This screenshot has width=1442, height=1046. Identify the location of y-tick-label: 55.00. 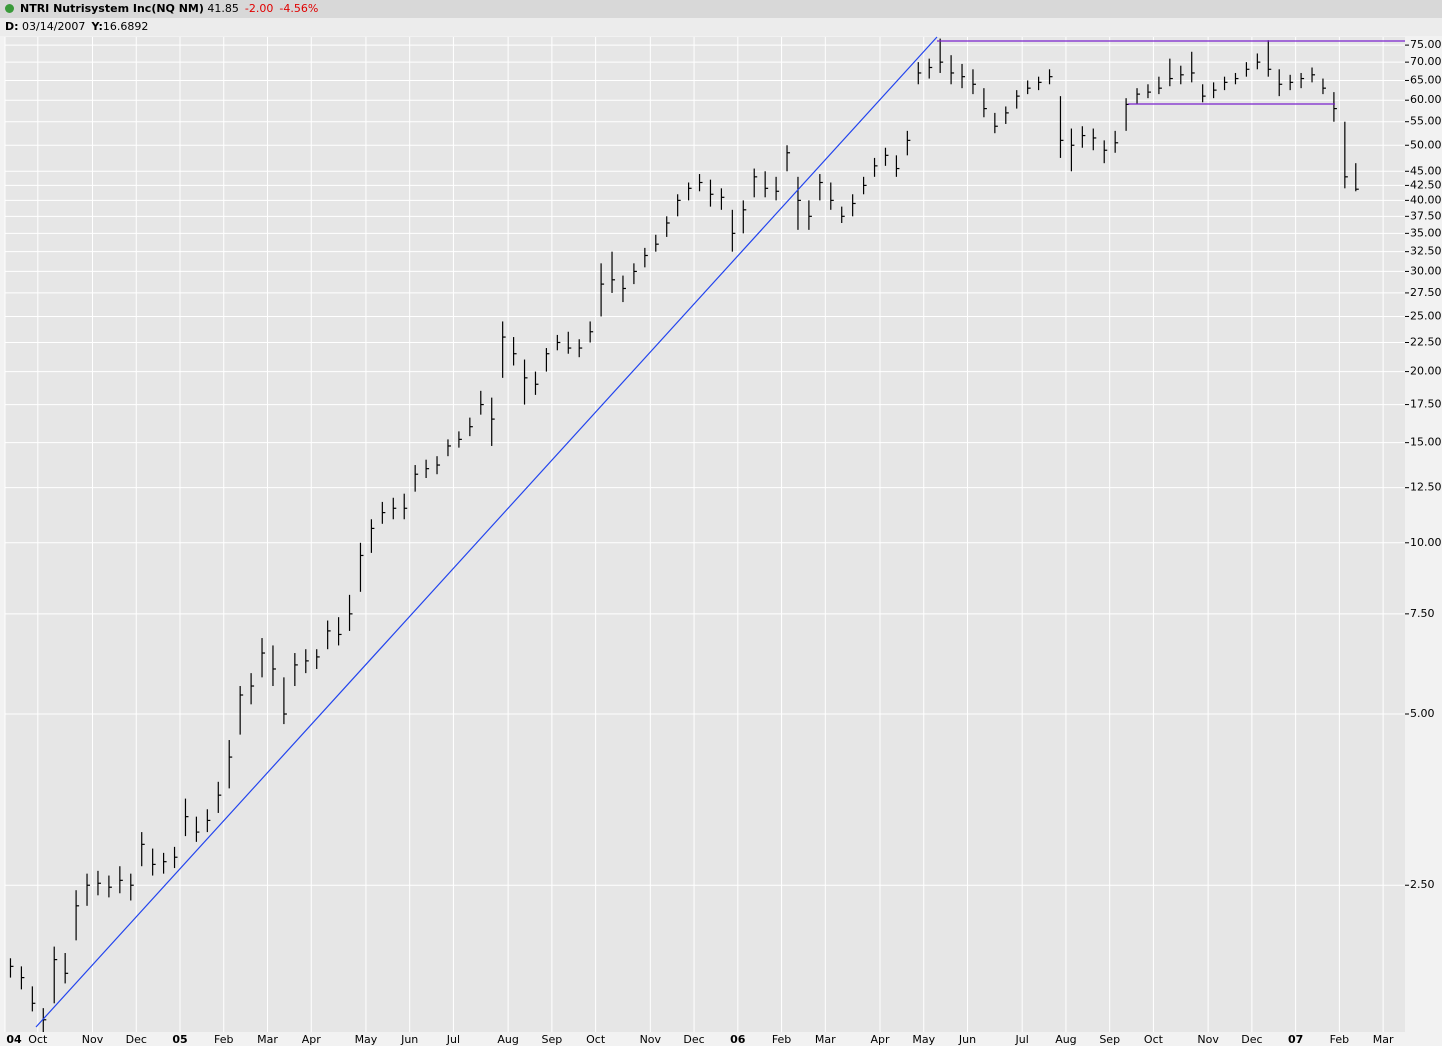
(1426, 121).